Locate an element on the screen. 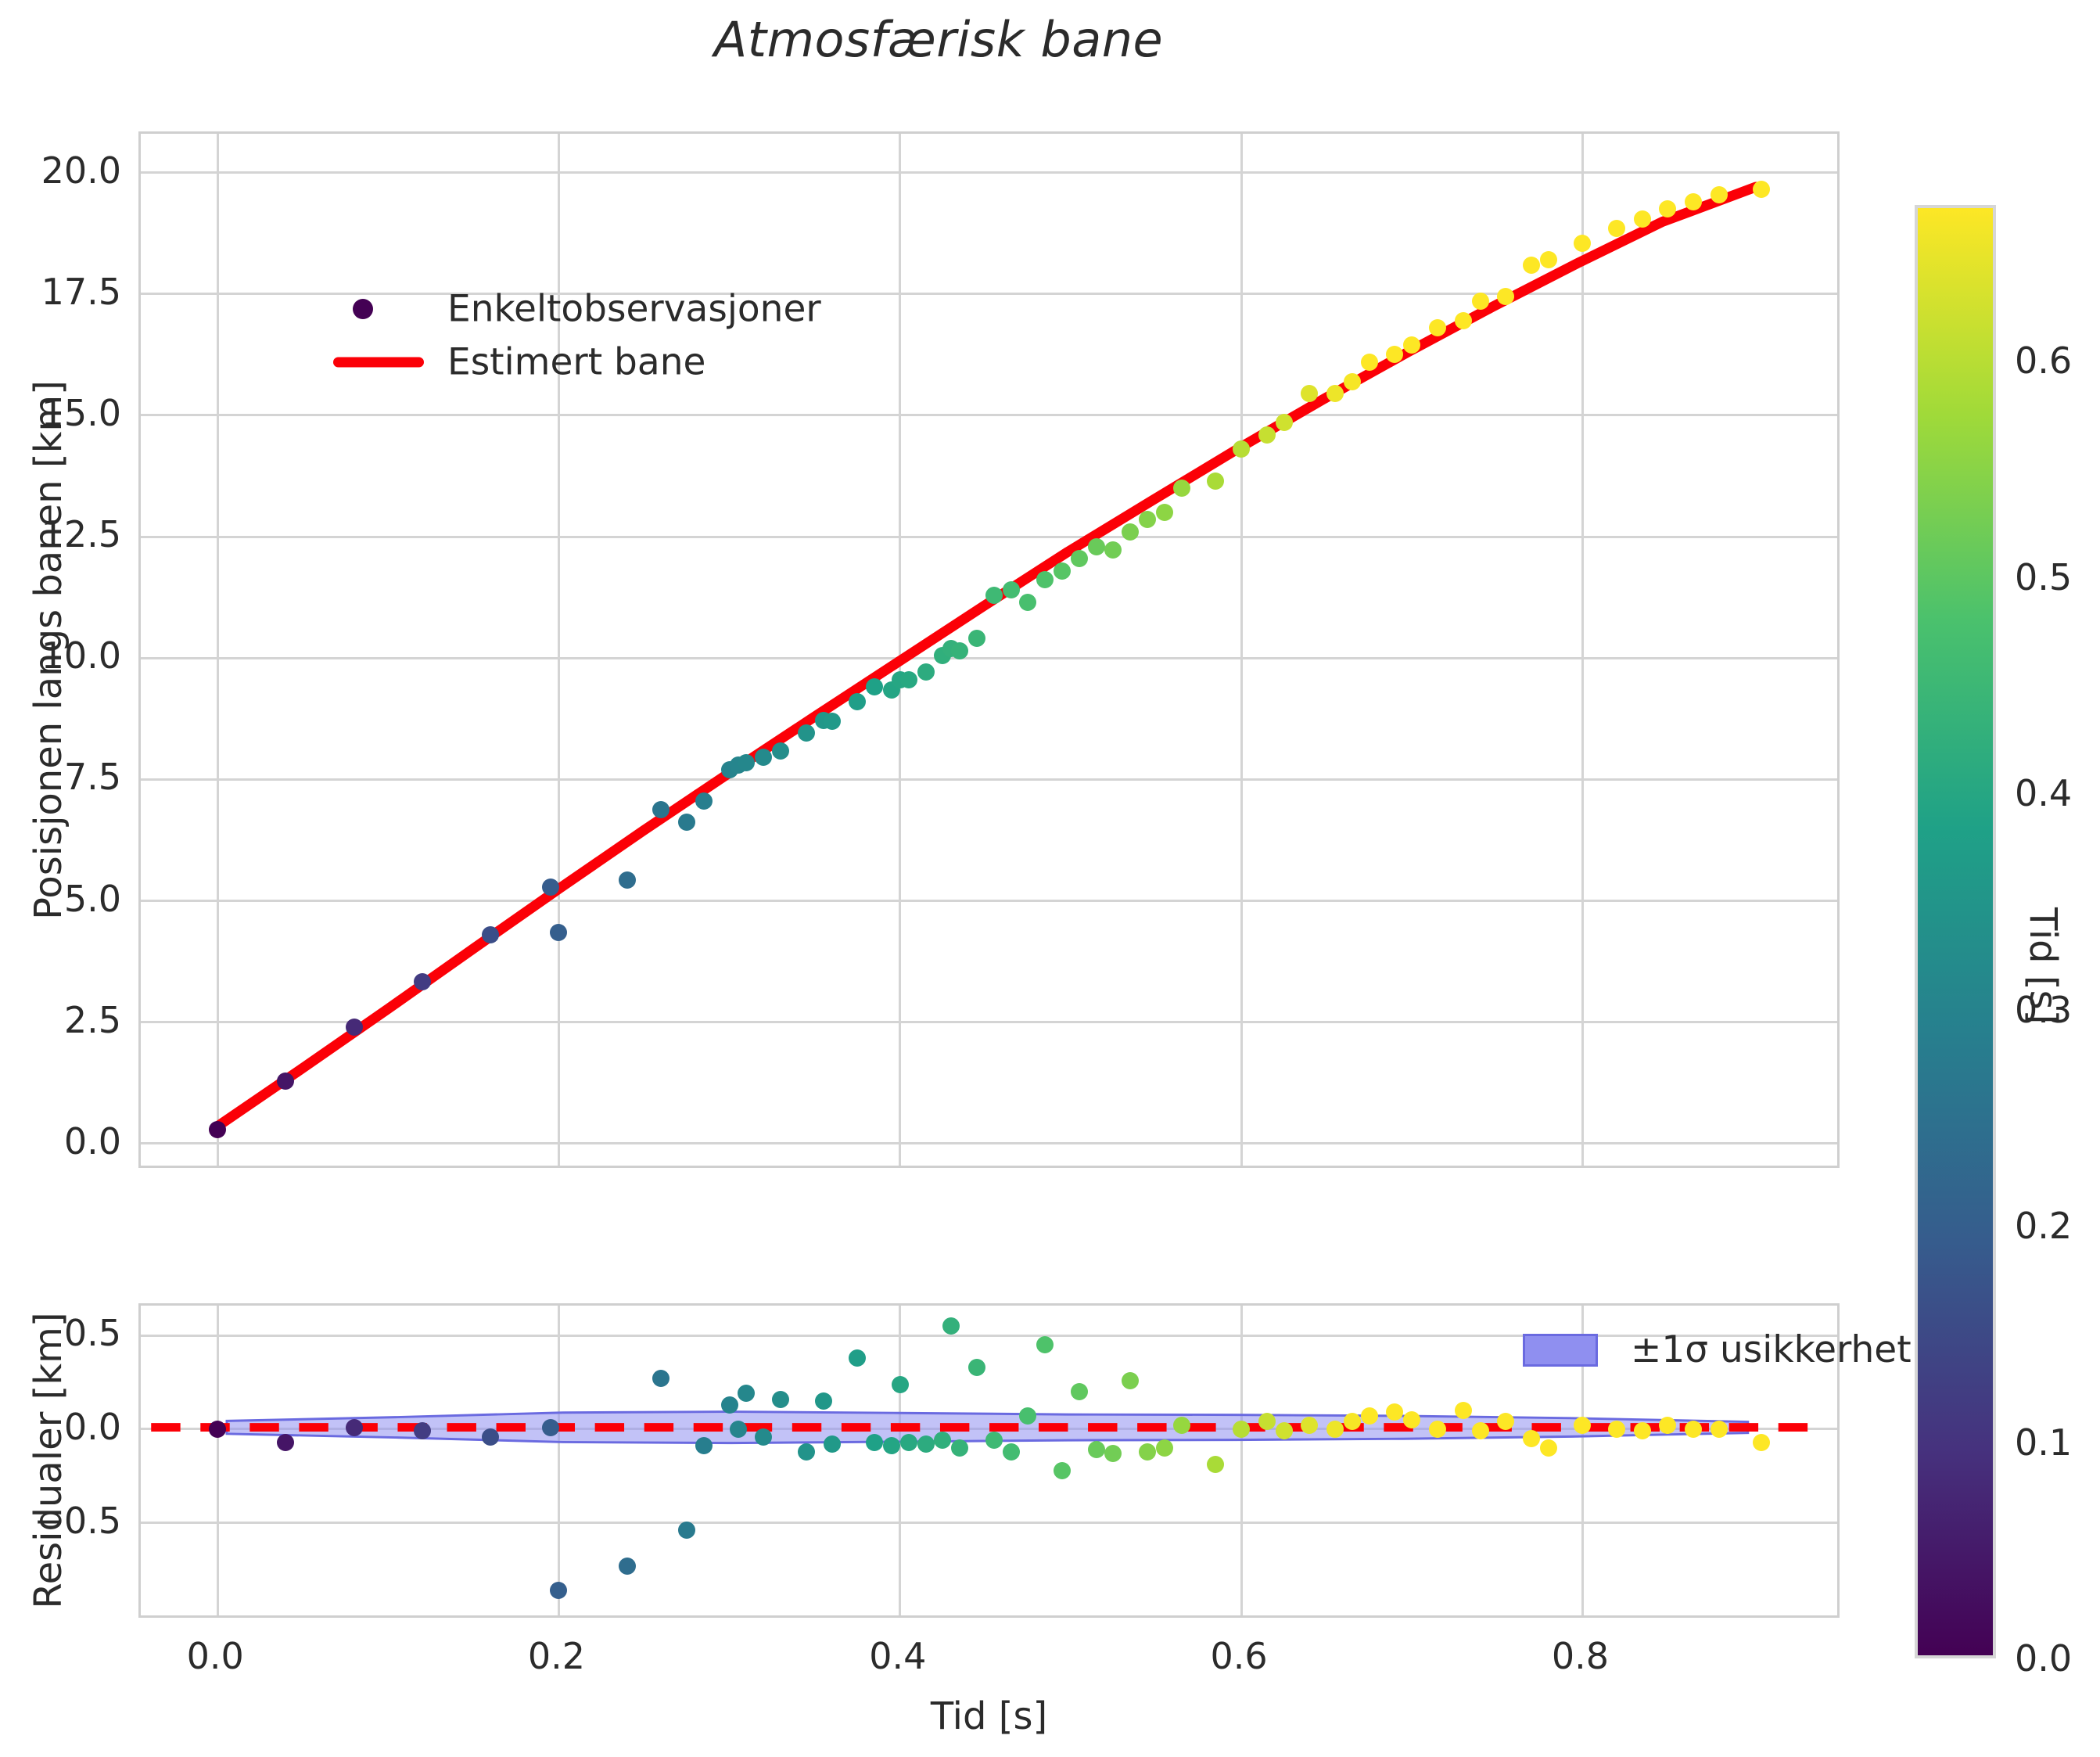 This screenshot has width=2100, height=1757. x-tick-label: 0.4 is located at coordinates (898, 1656).